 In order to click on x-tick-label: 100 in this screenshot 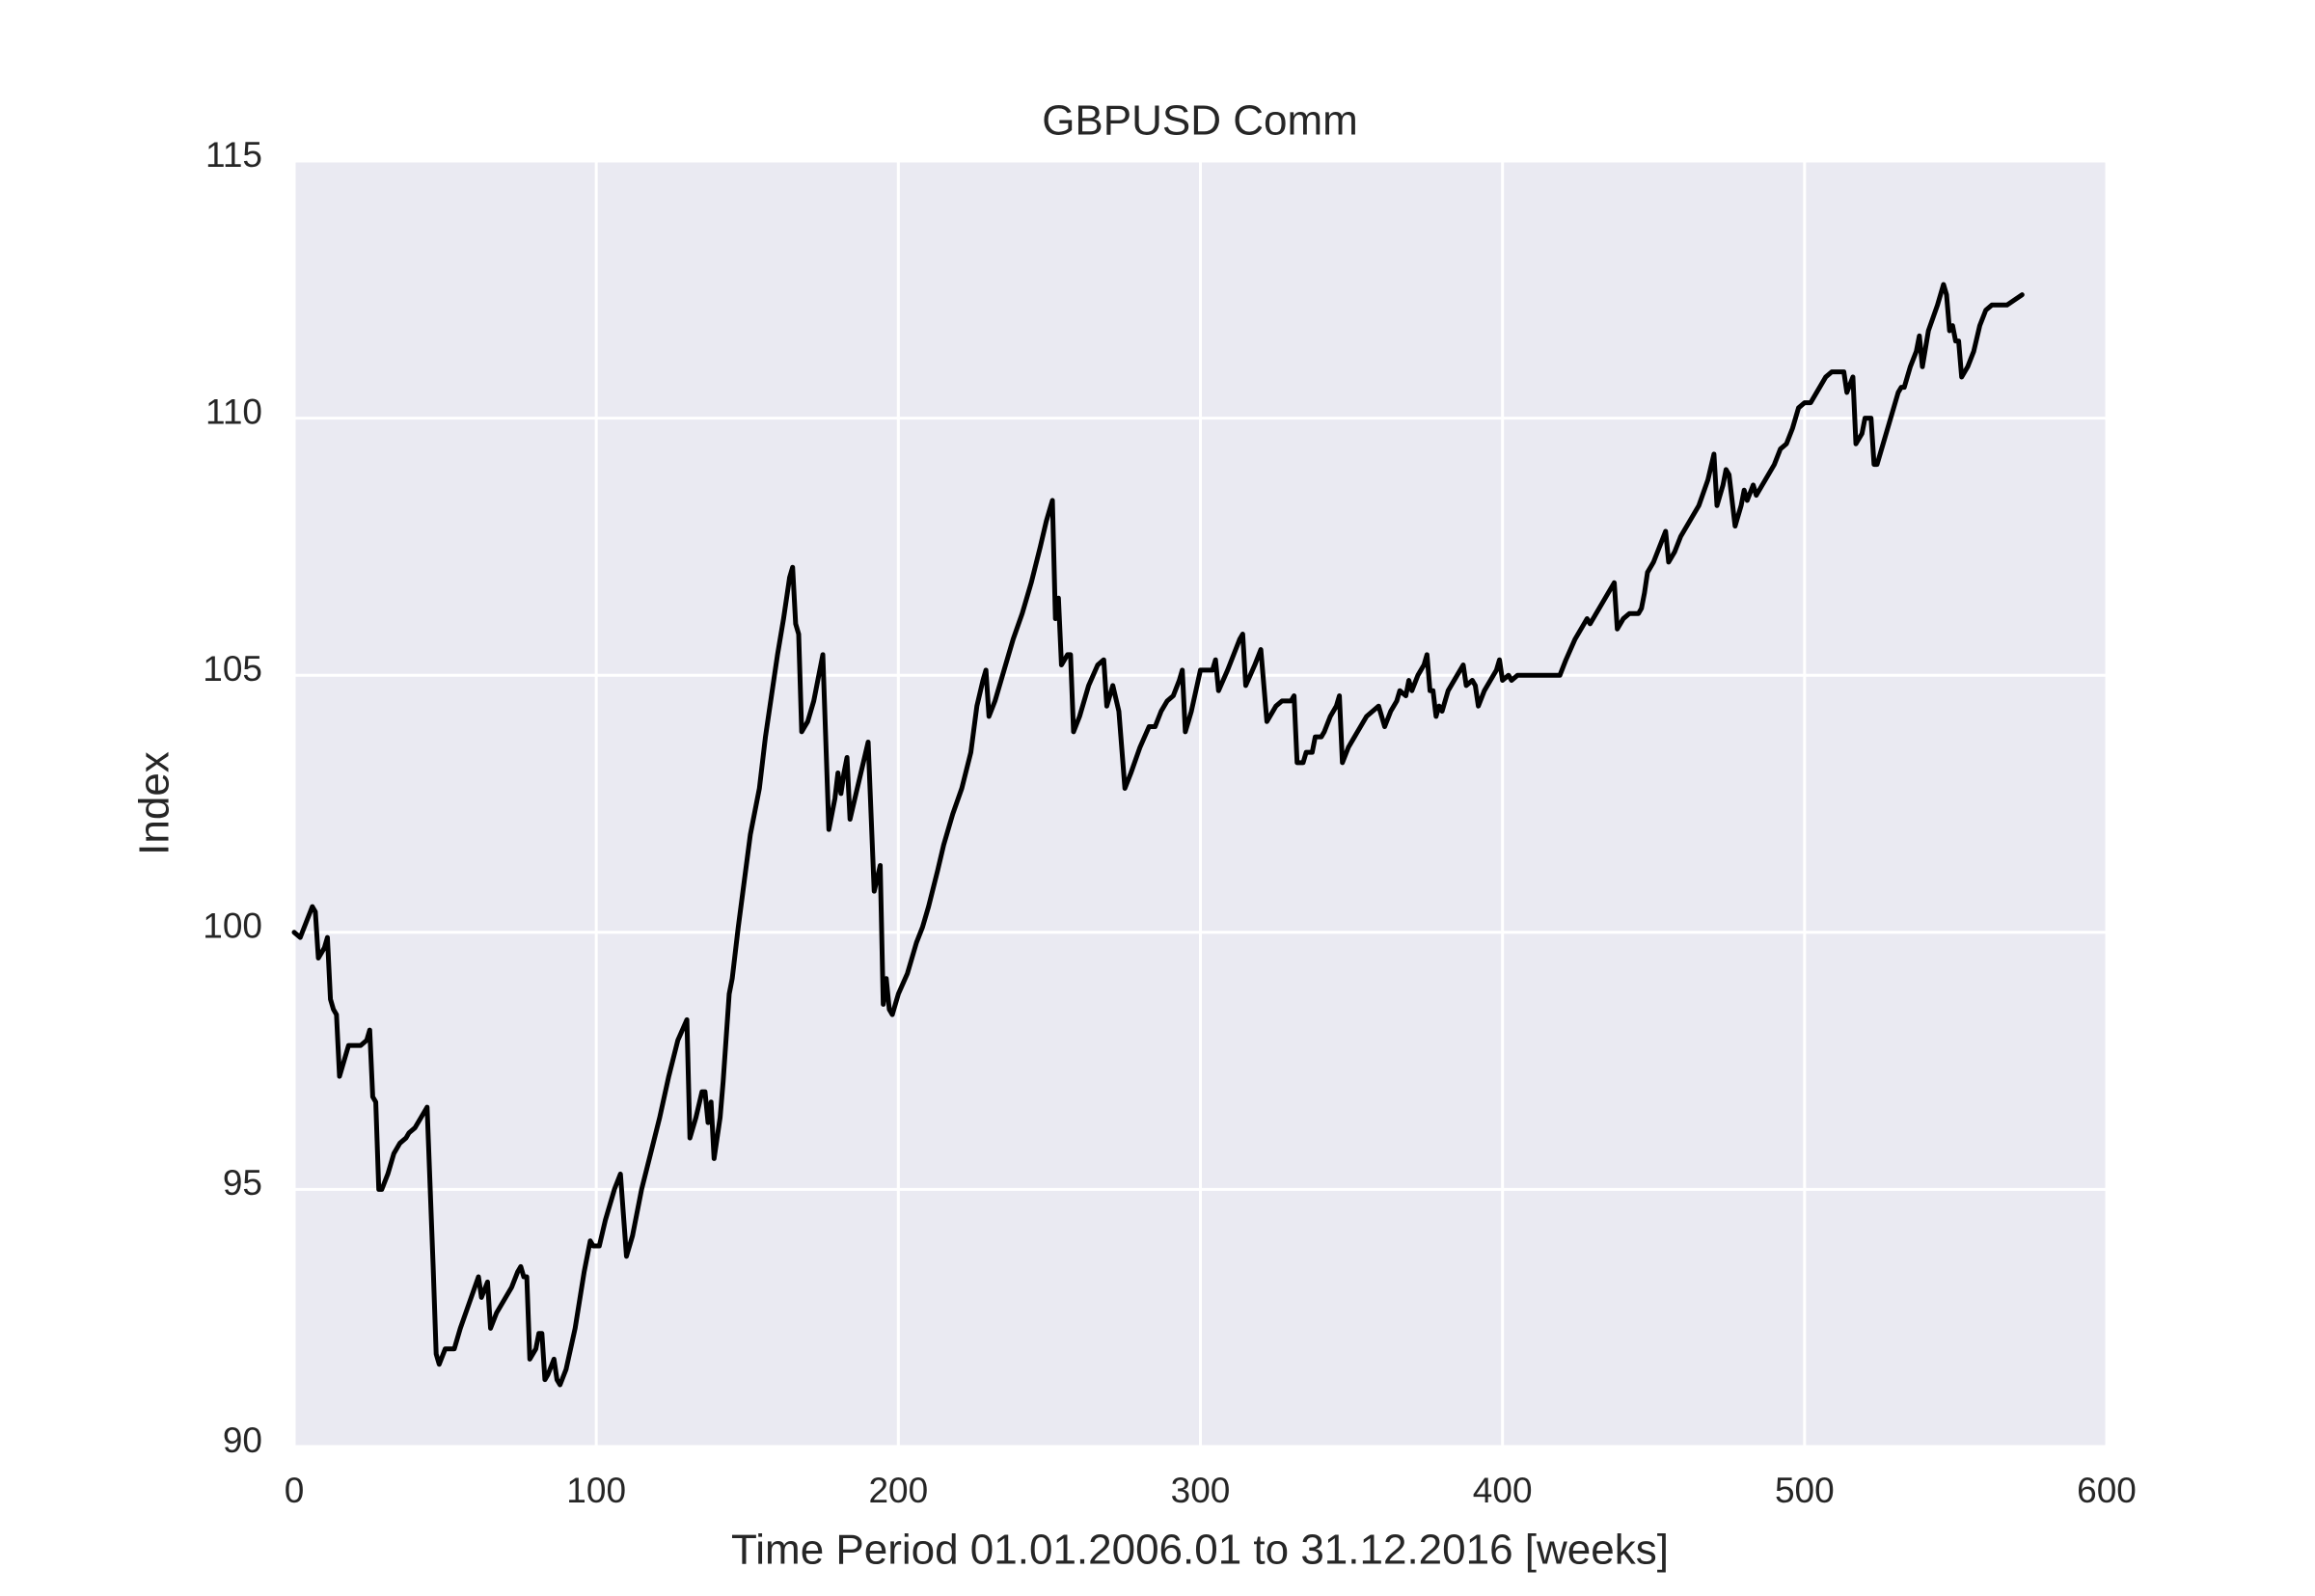, I will do `click(596, 1491)`.